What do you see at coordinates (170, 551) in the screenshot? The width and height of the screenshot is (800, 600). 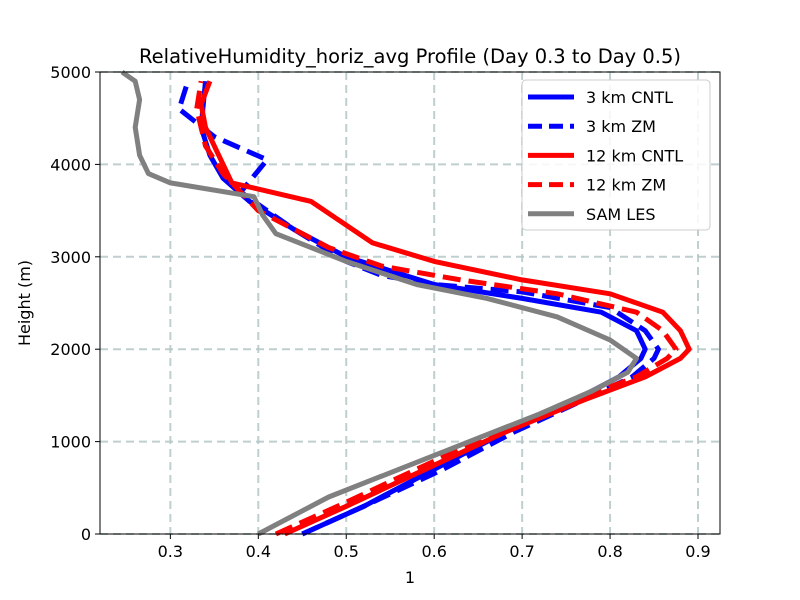 I see `x-tick-label: 0.3` at bounding box center [170, 551].